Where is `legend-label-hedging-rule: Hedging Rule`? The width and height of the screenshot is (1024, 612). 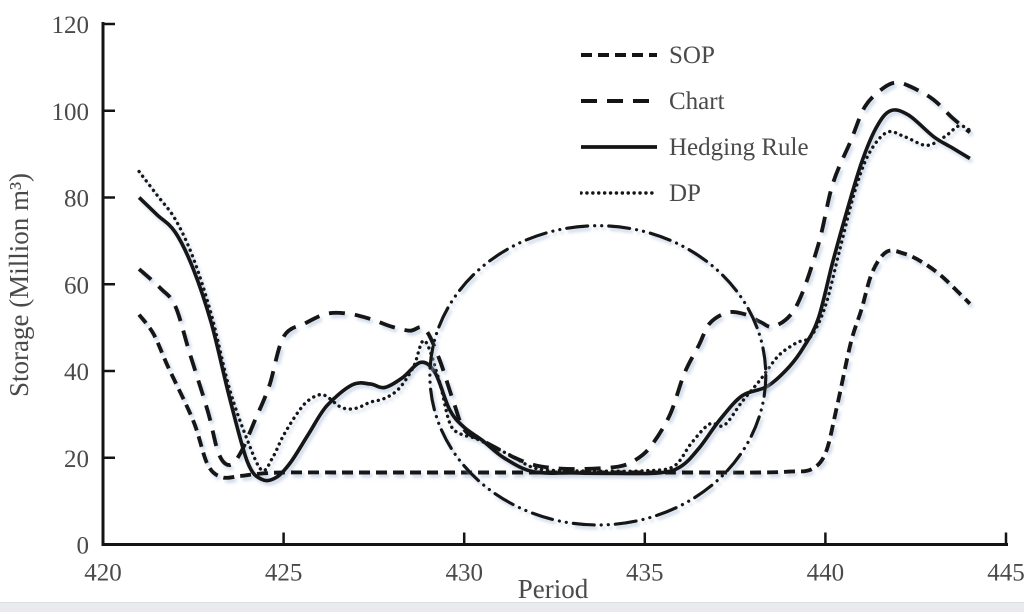 legend-label-hedging-rule: Hedging Rule is located at coordinates (739, 147).